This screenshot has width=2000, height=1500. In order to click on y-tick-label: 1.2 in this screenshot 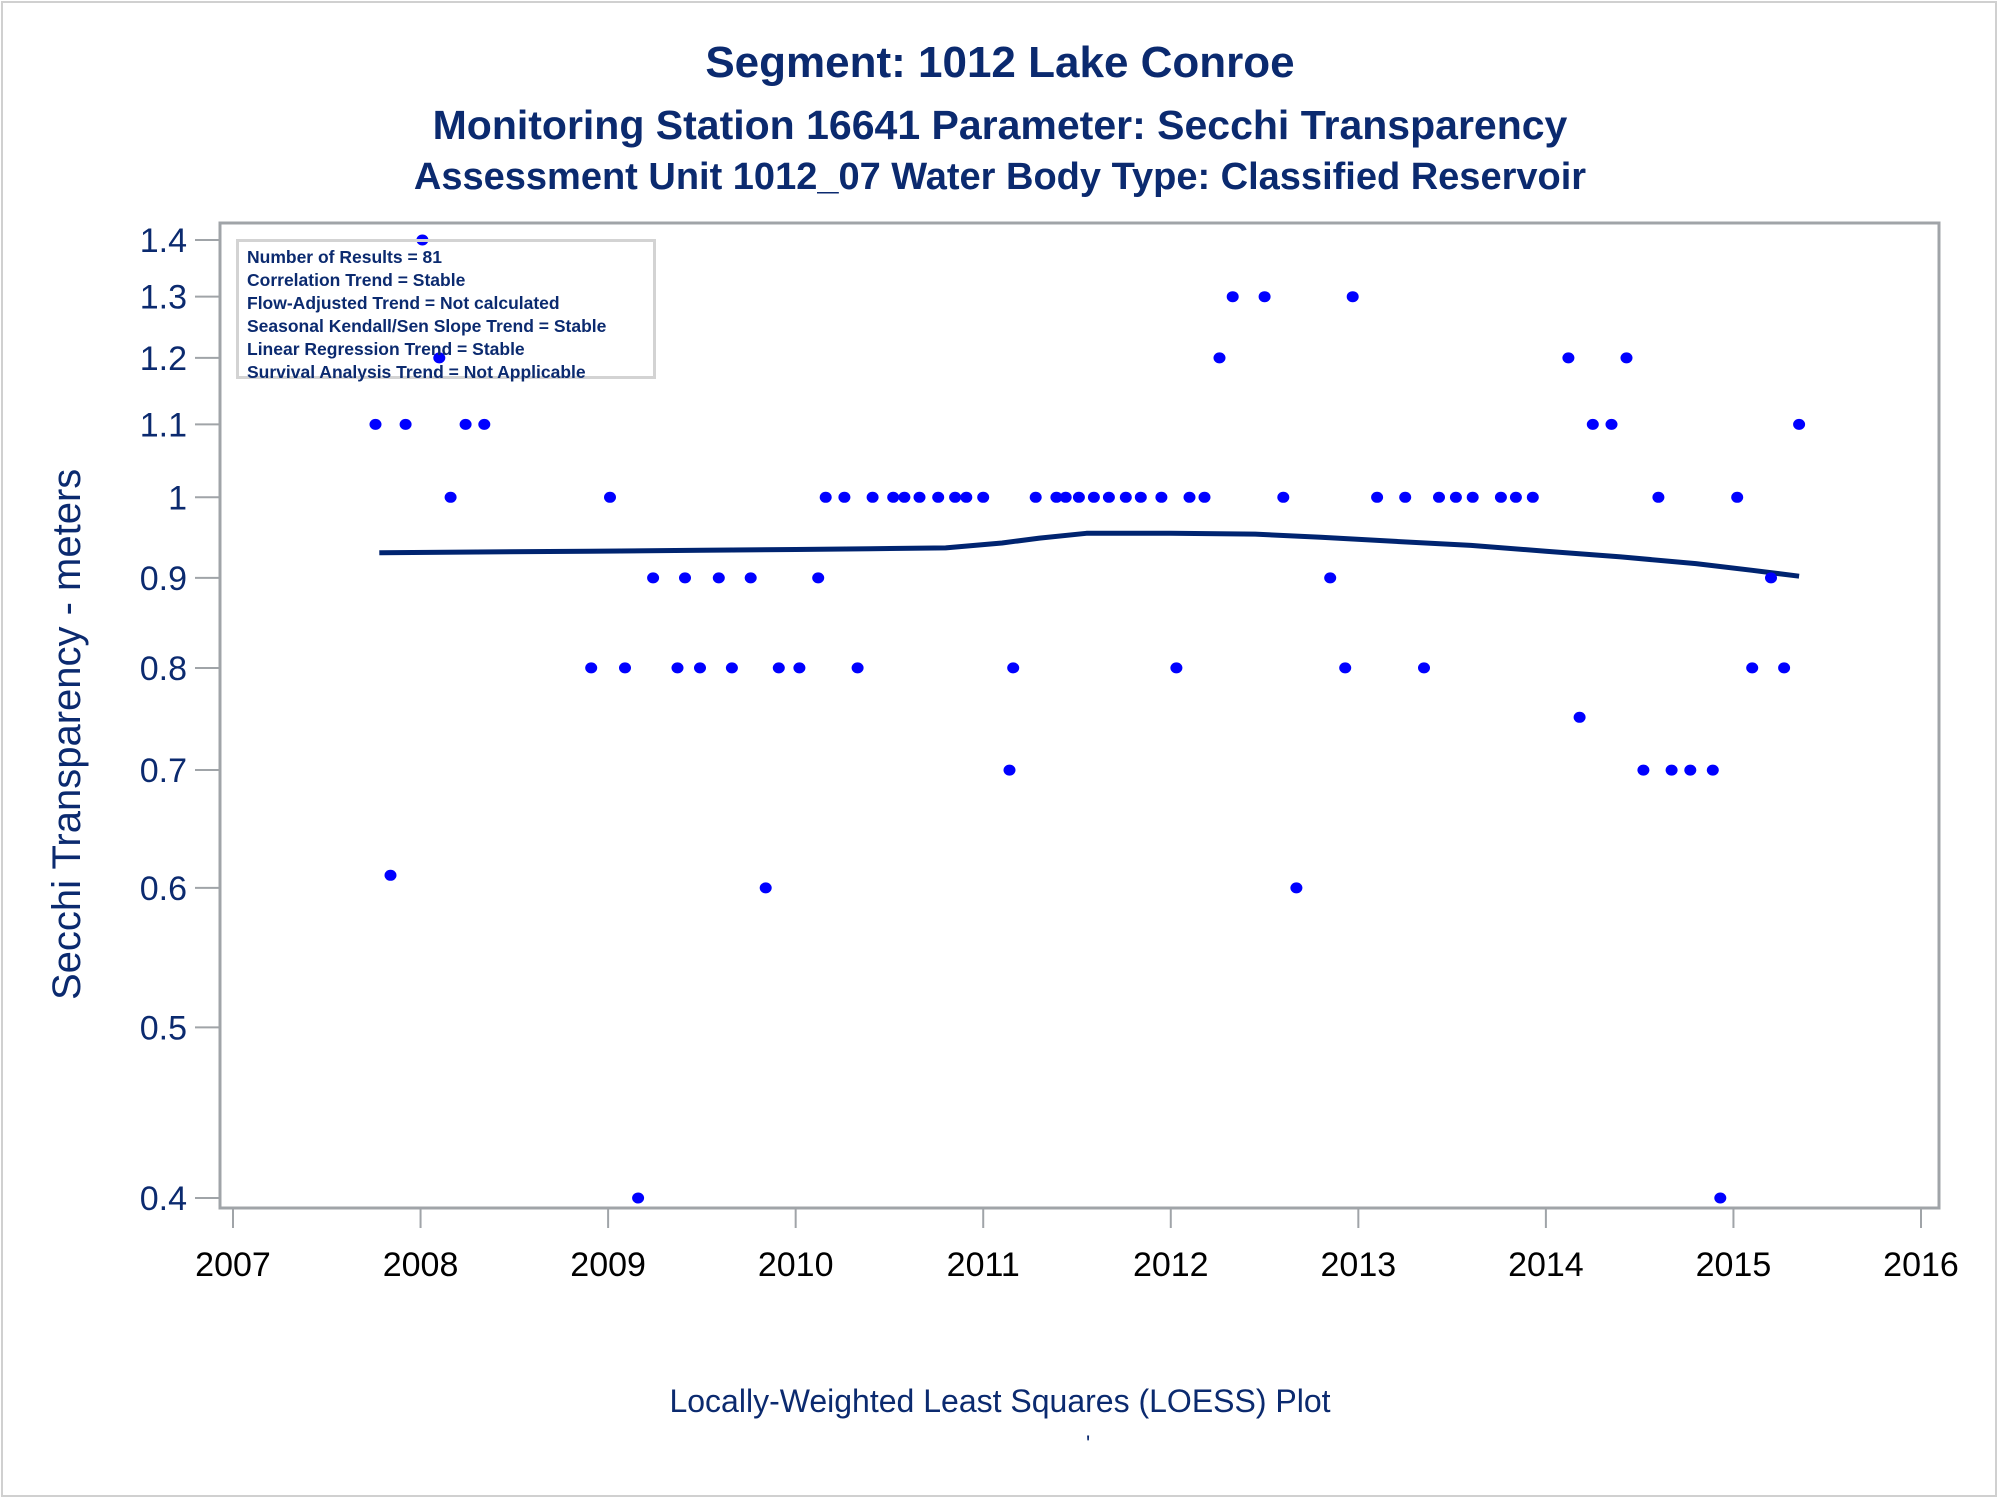, I will do `click(163, 359)`.